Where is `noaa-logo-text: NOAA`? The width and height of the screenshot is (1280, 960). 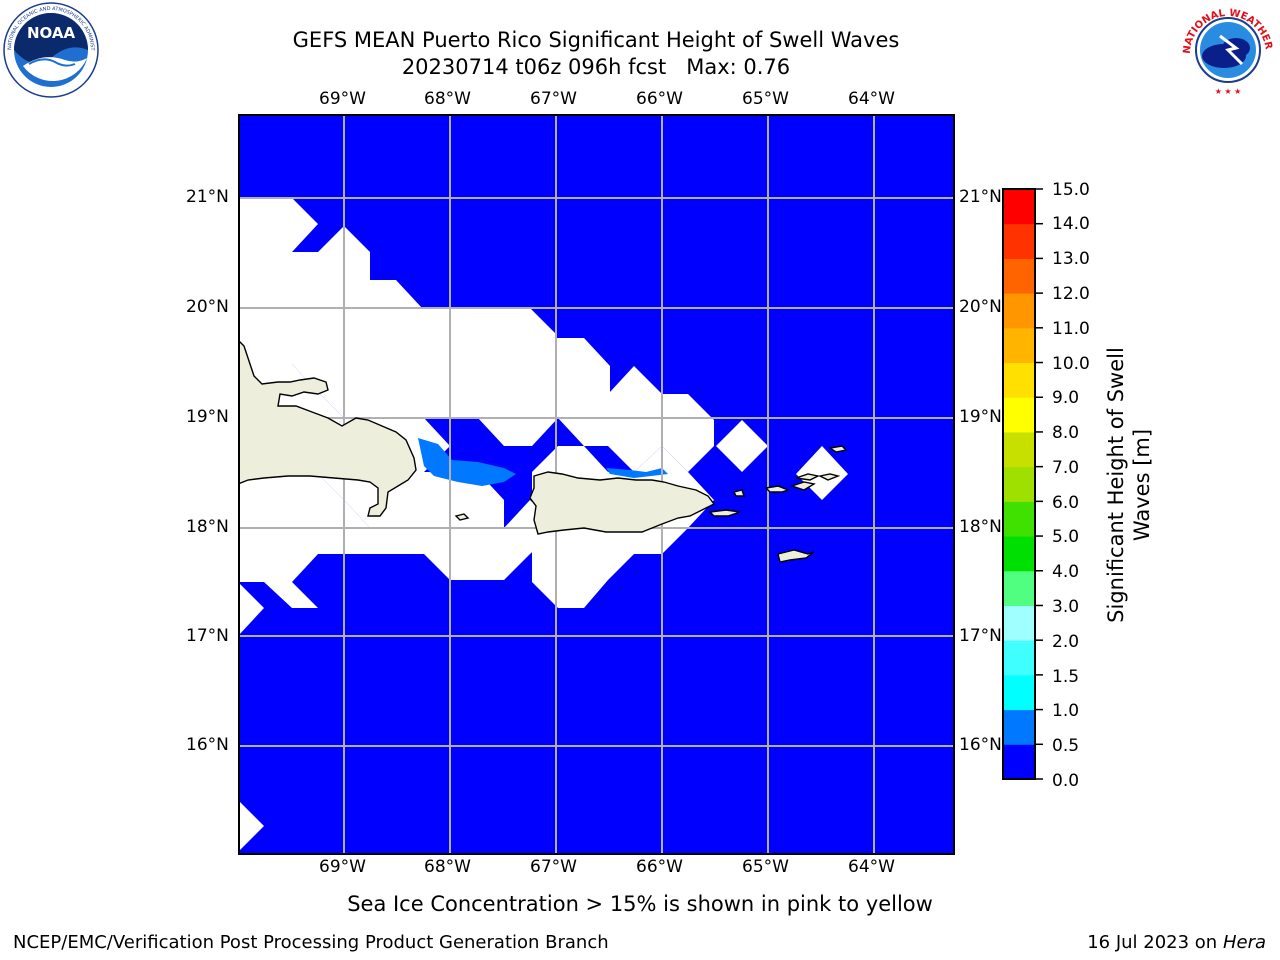
noaa-logo-text: NOAA is located at coordinates (51, 33).